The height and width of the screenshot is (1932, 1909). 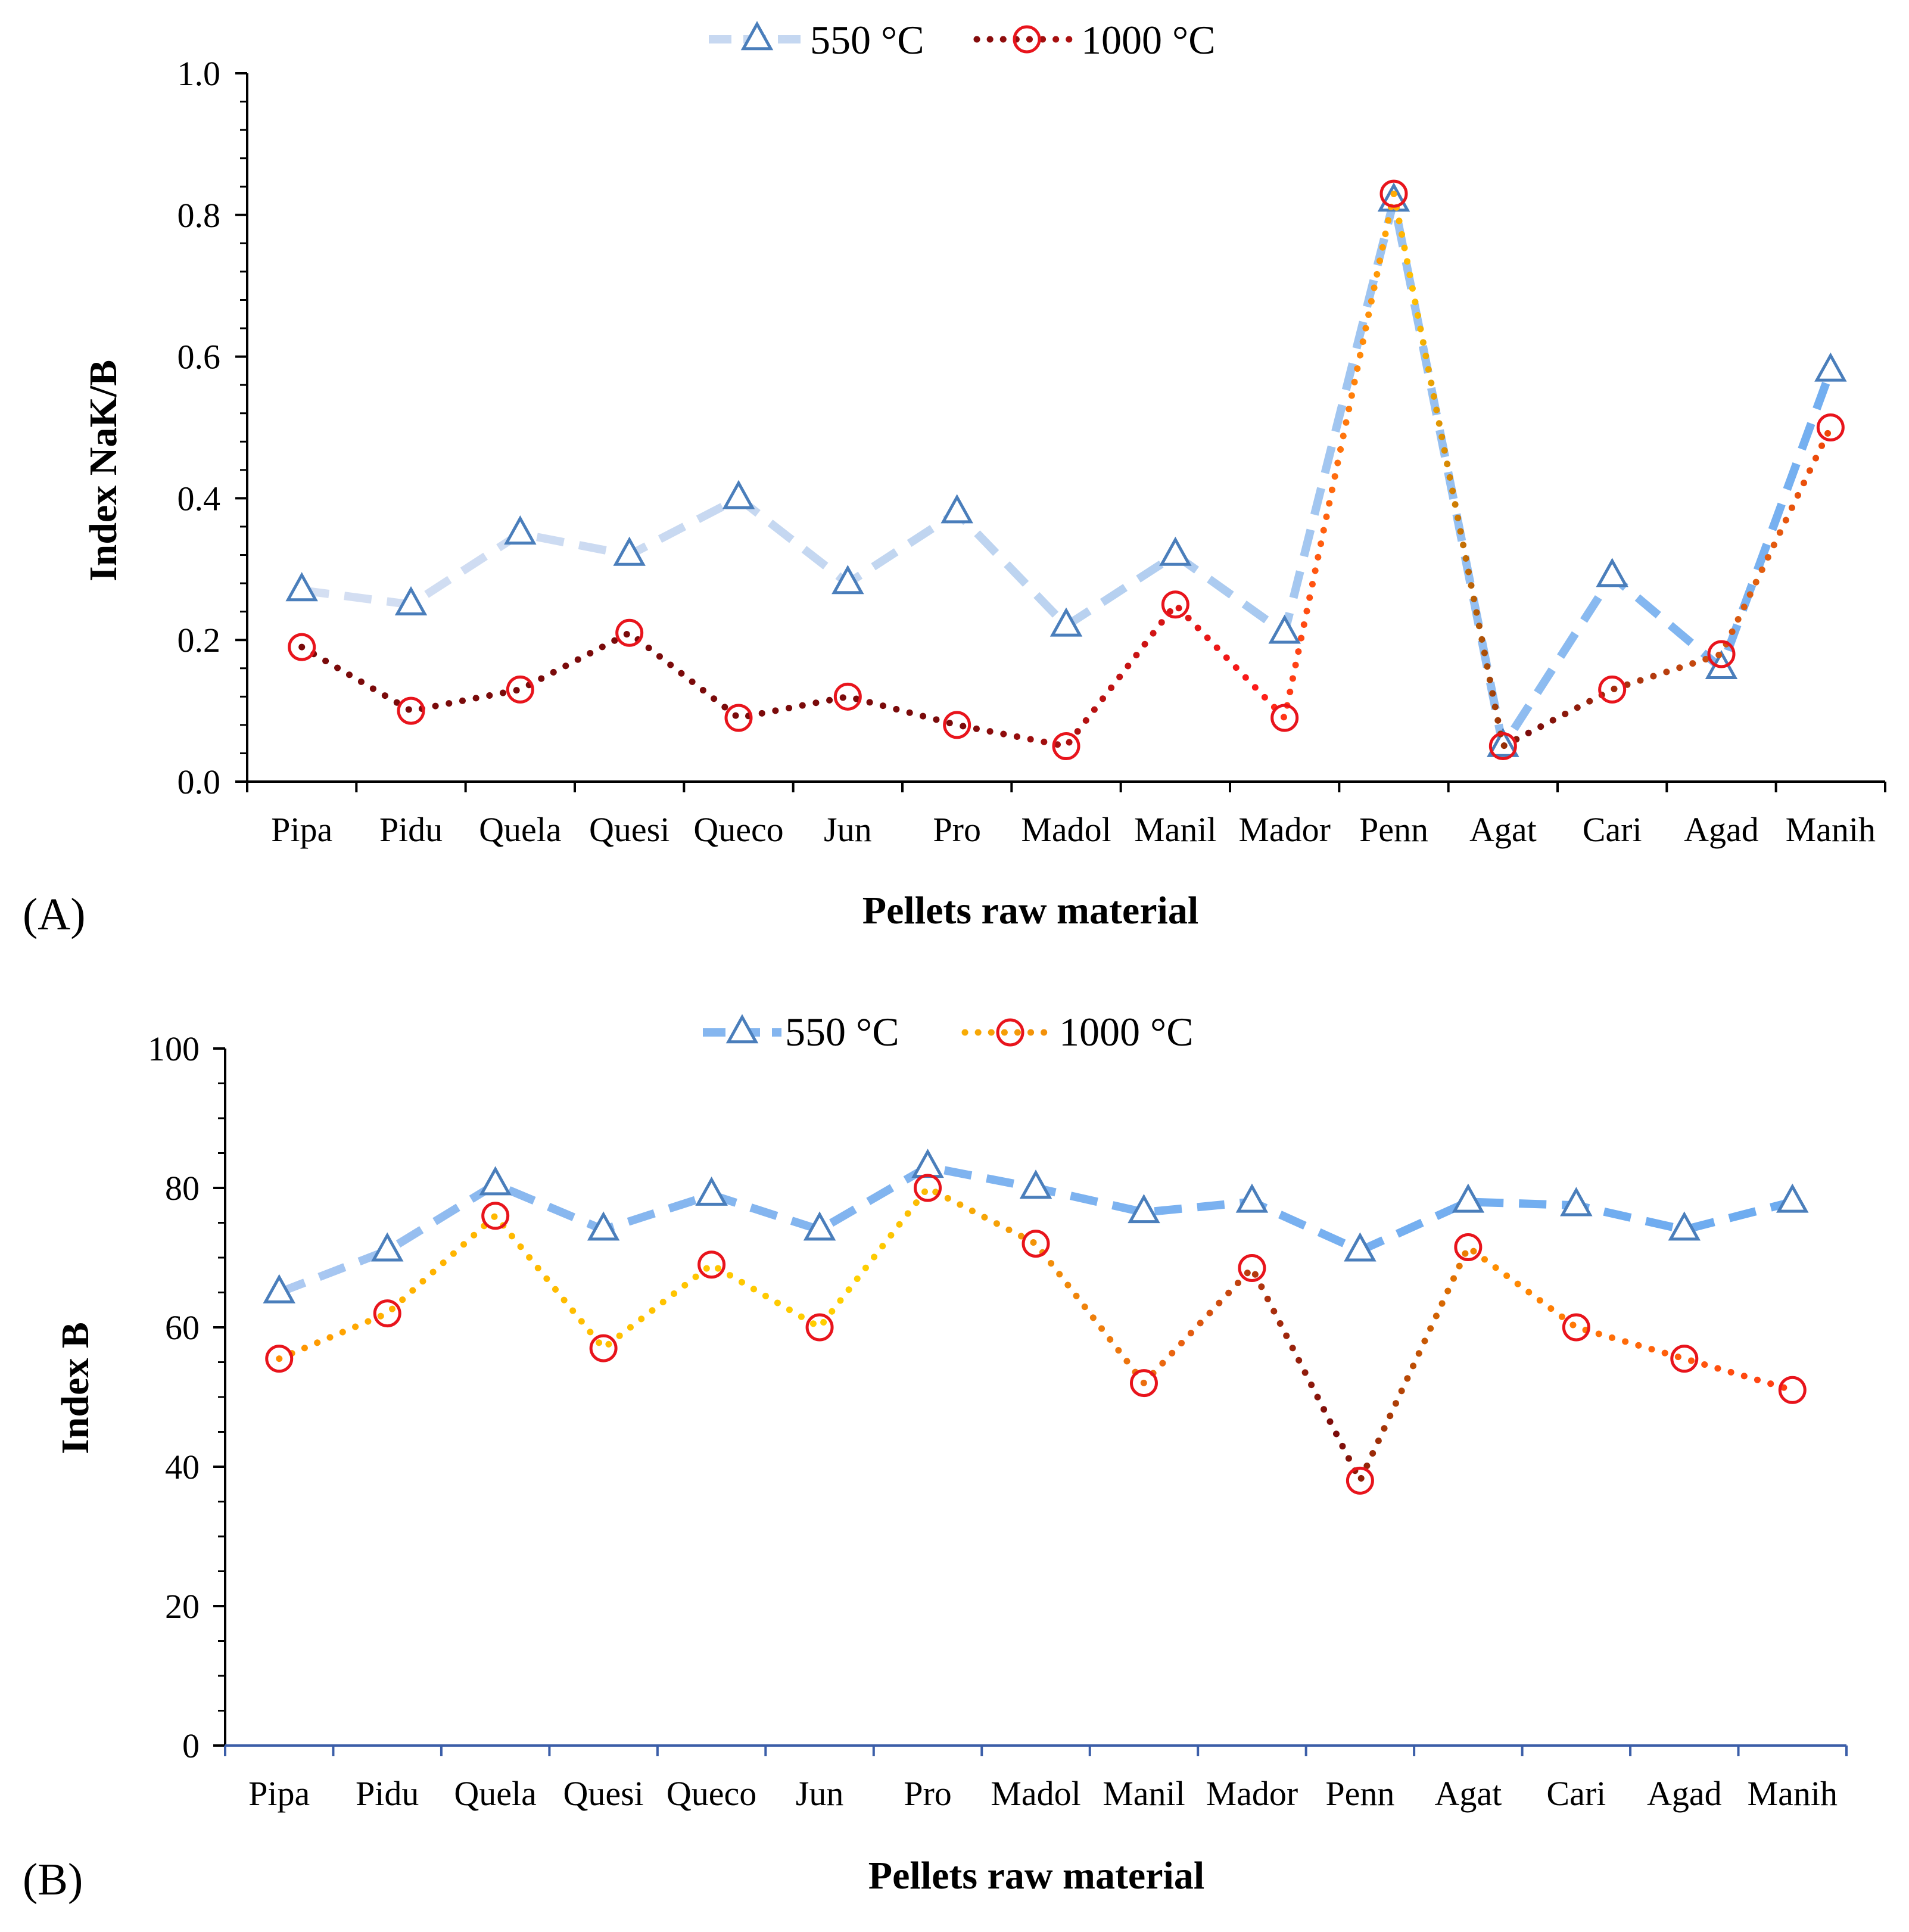 What do you see at coordinates (199, 215) in the screenshot?
I see `y-tick-label: 0.8` at bounding box center [199, 215].